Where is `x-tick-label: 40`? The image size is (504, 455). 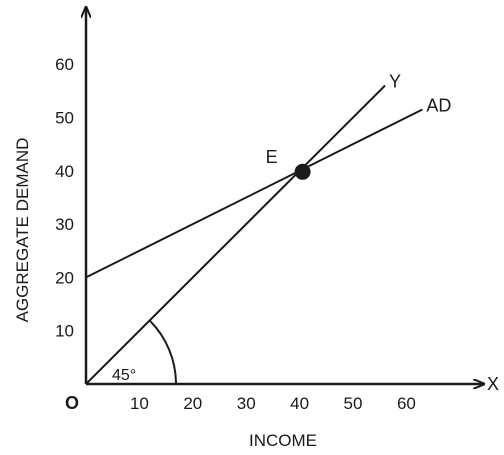 x-tick-label: 40 is located at coordinates (299, 403).